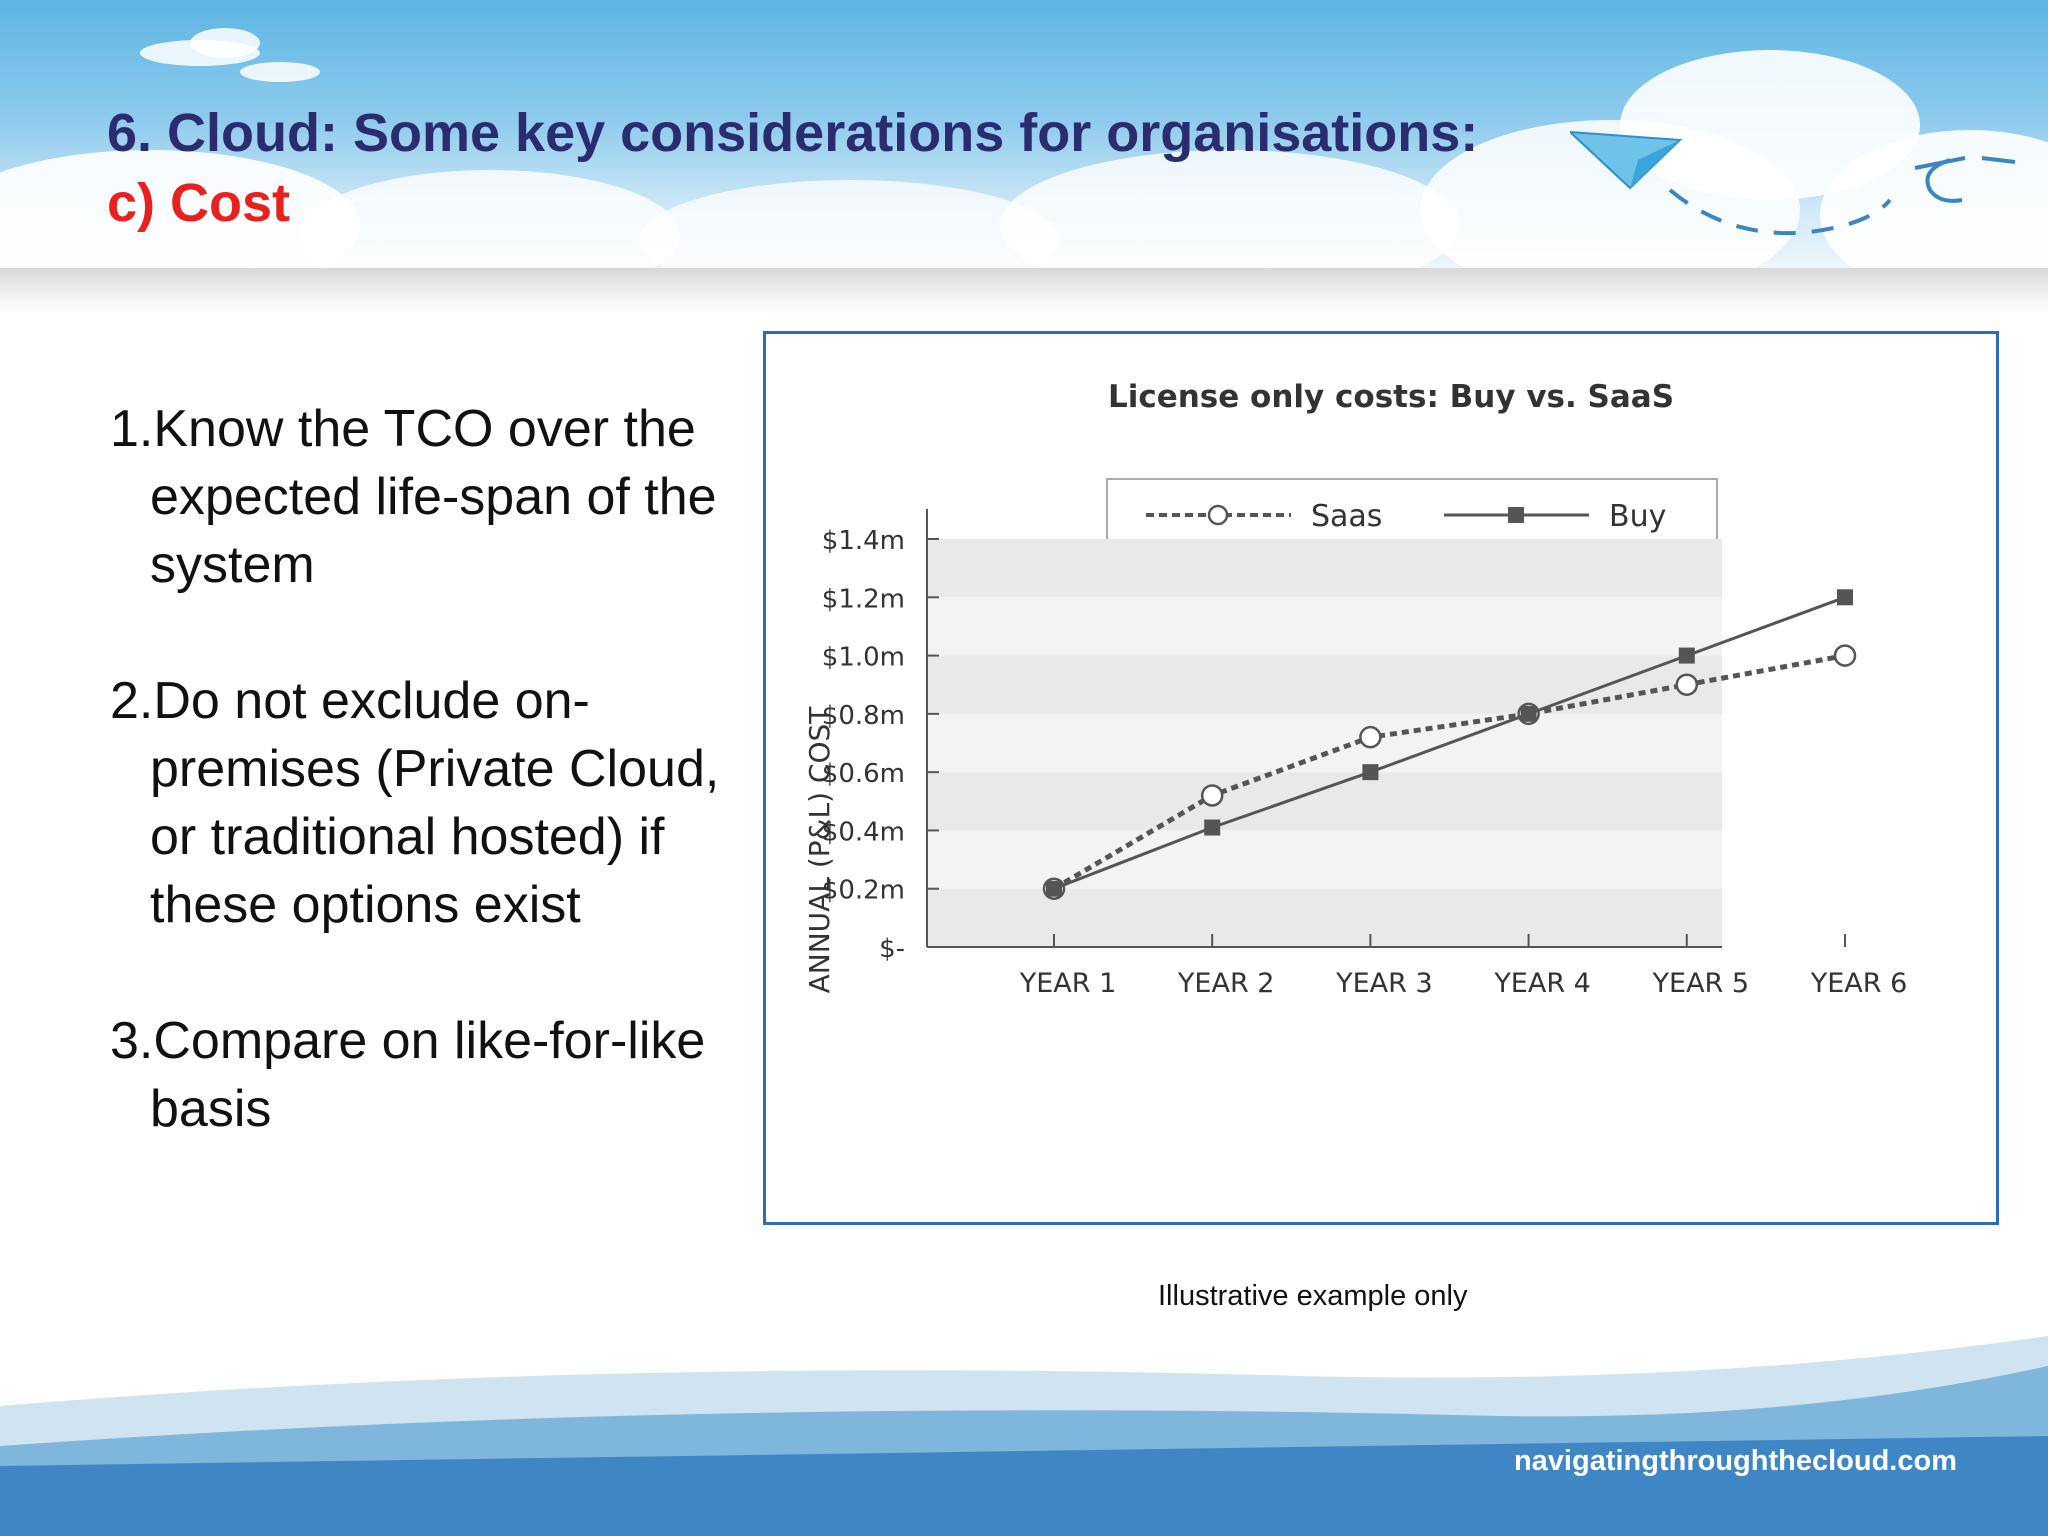  I want to click on list-item: 3.Compare on like-for-like basis, so click(408, 1075).